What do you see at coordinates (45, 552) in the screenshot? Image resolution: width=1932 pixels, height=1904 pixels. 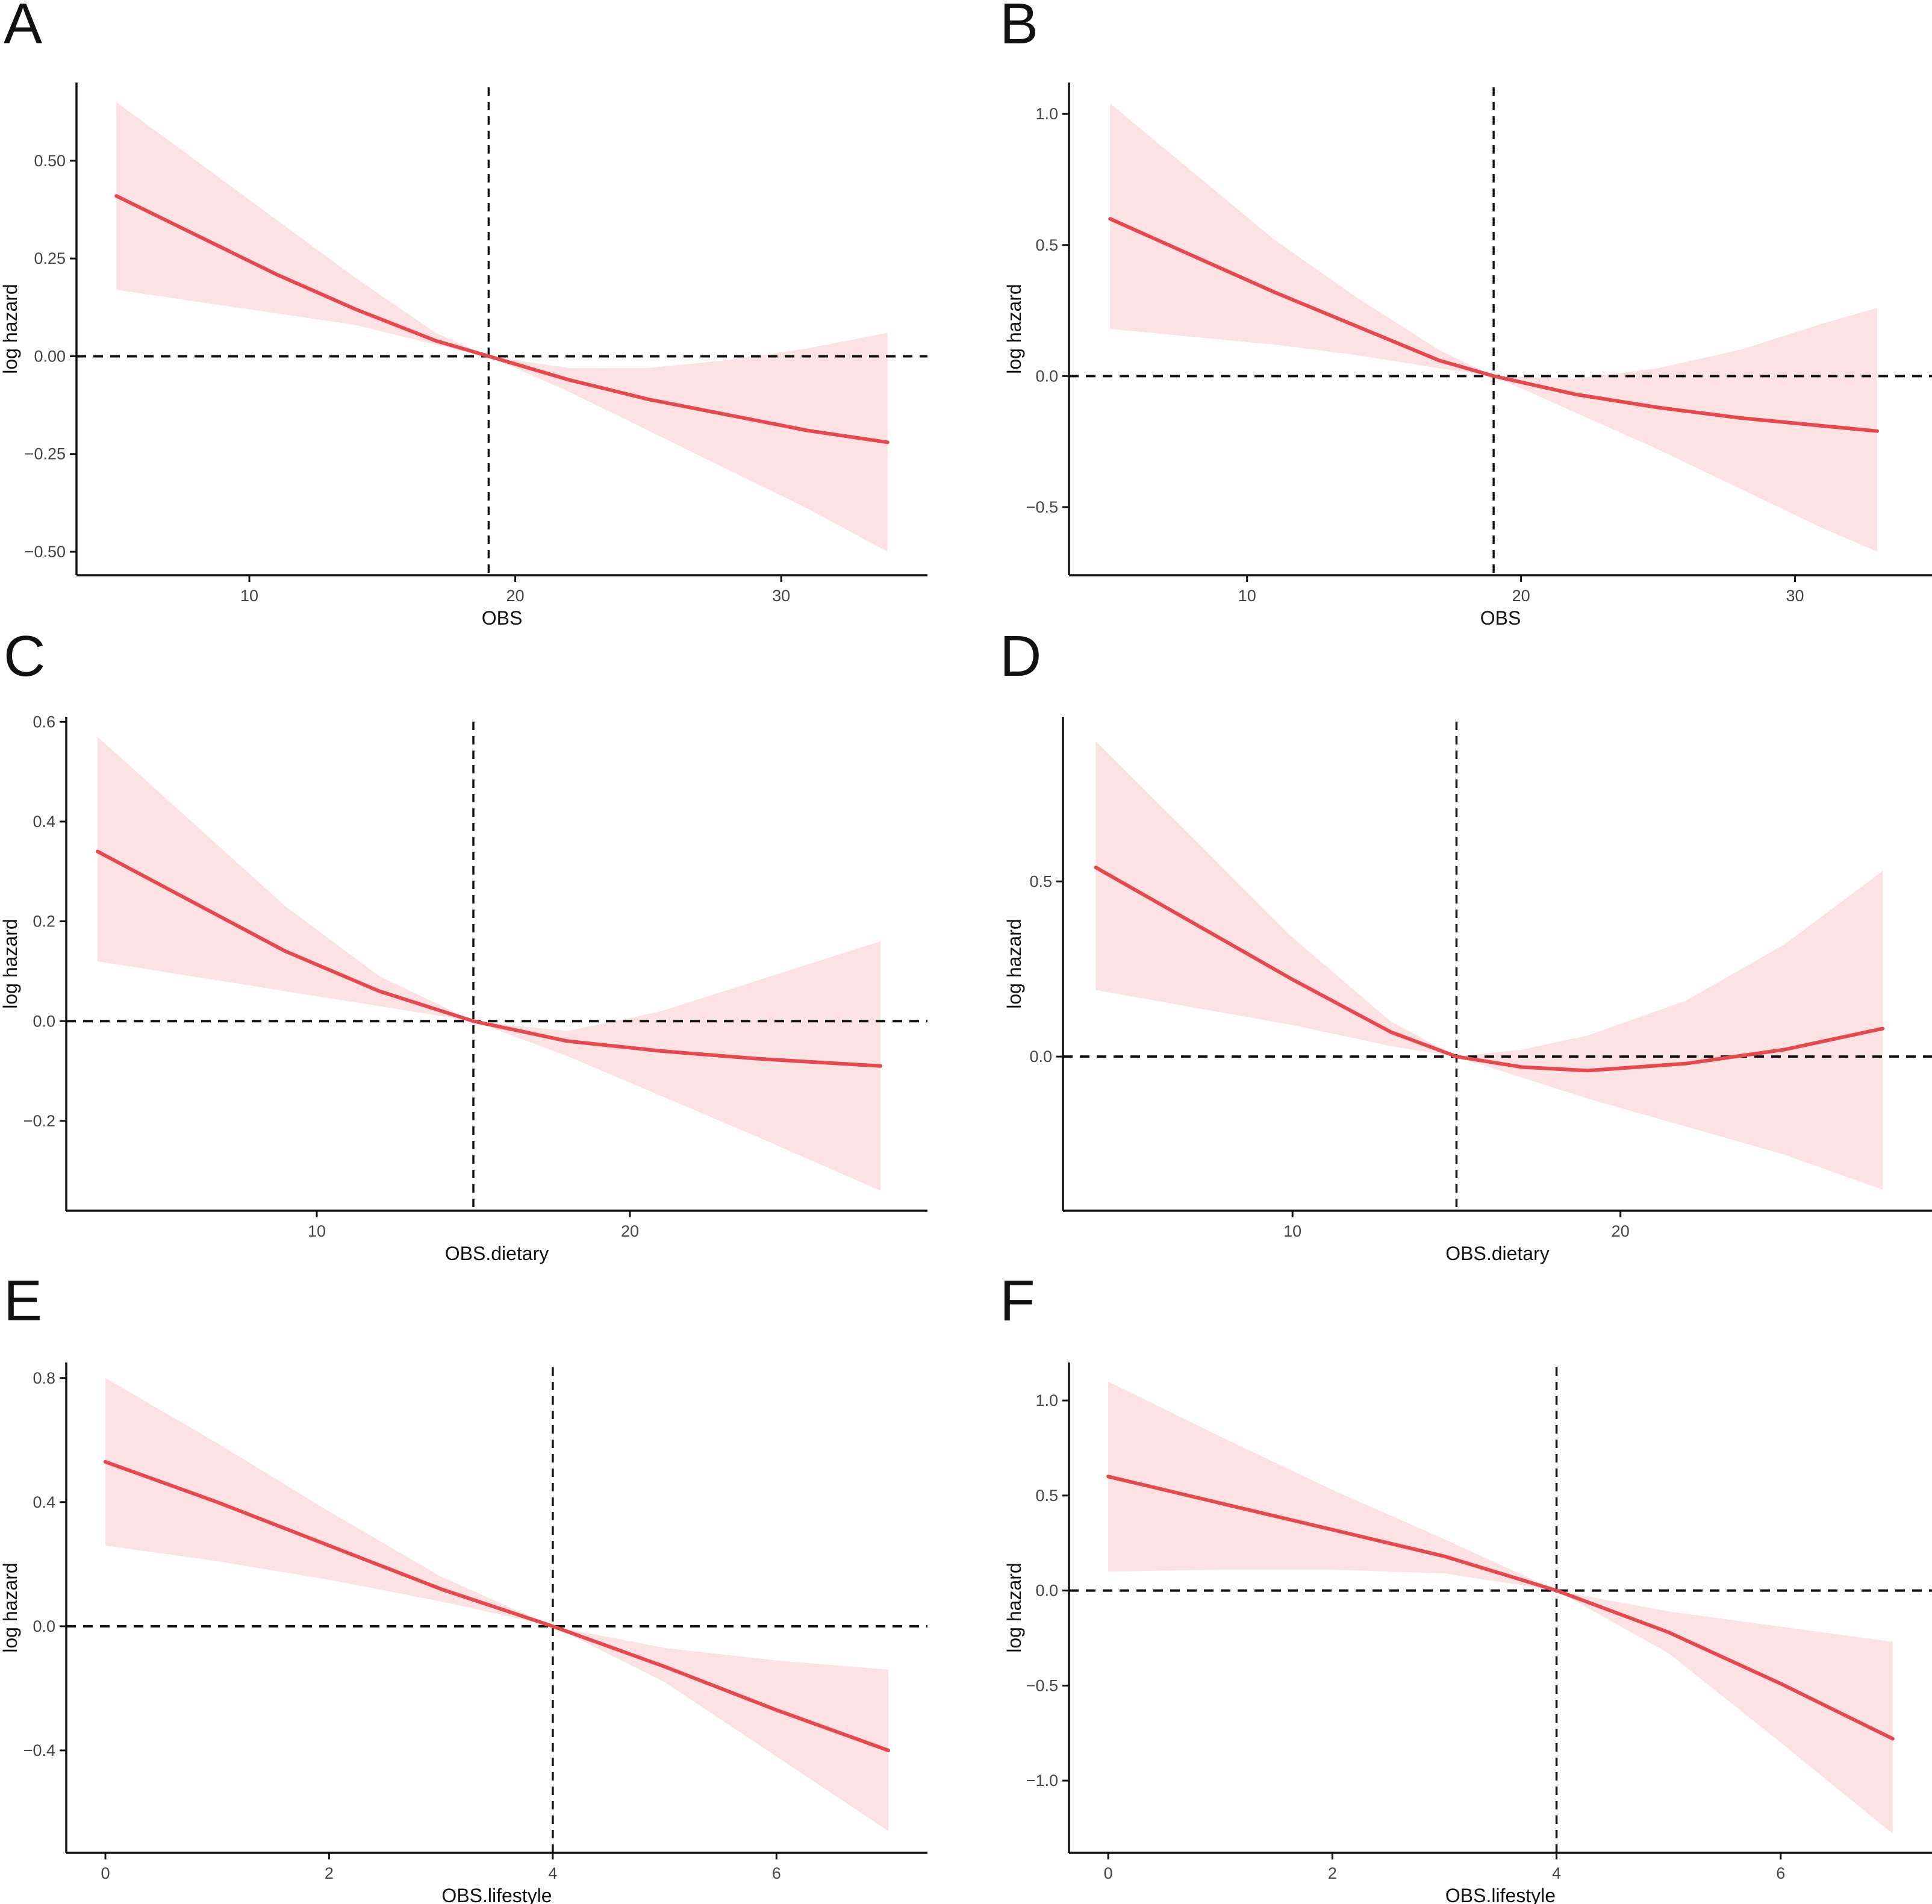 I see `y-tick-label: −0.50` at bounding box center [45, 552].